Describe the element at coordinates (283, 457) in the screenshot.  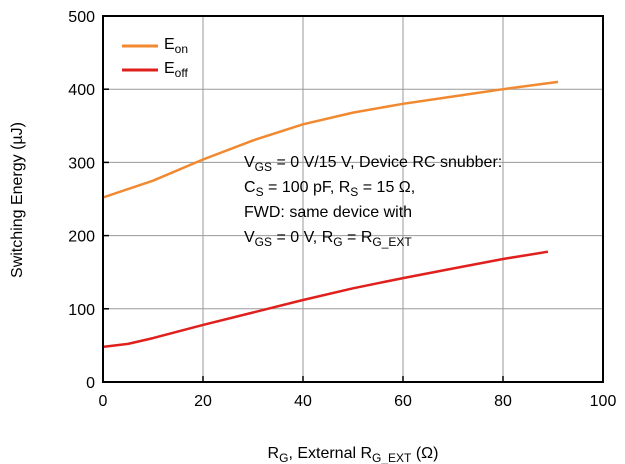
I see `x-axis-label-part: G` at that location.